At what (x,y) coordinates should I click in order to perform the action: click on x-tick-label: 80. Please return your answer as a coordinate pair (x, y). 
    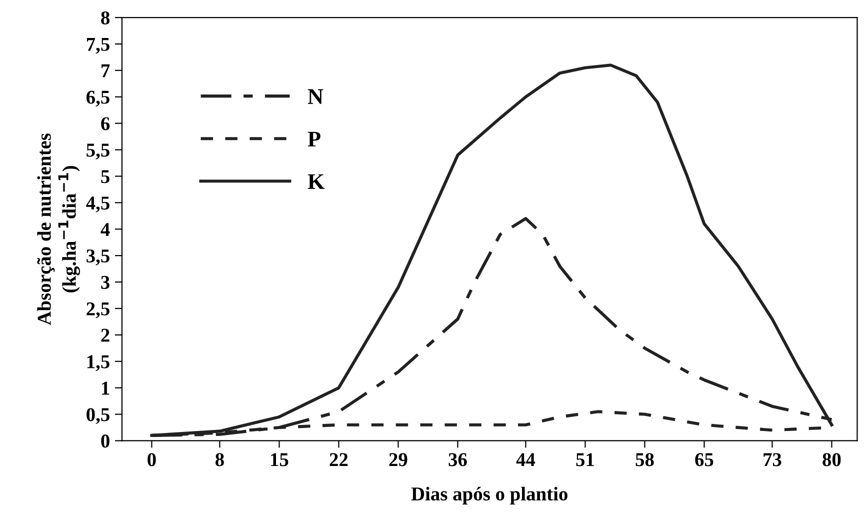
    Looking at the image, I should click on (831, 459).